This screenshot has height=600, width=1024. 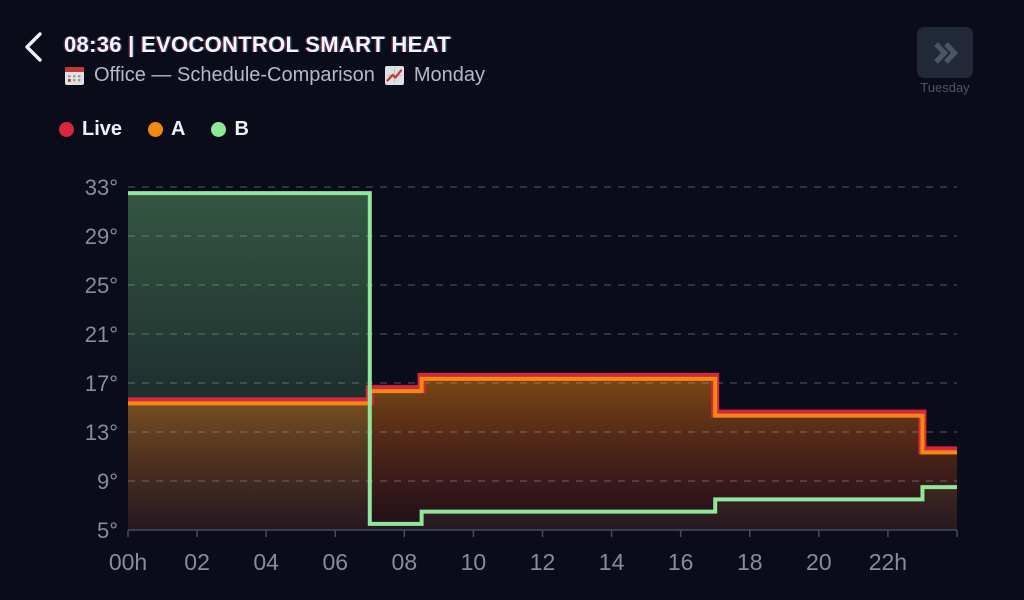 I want to click on y-tick-label: 13°, so click(x=101, y=432).